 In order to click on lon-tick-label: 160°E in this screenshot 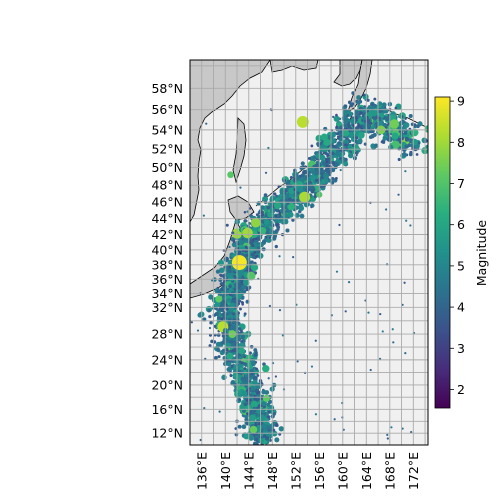, I will do `click(342, 471)`.